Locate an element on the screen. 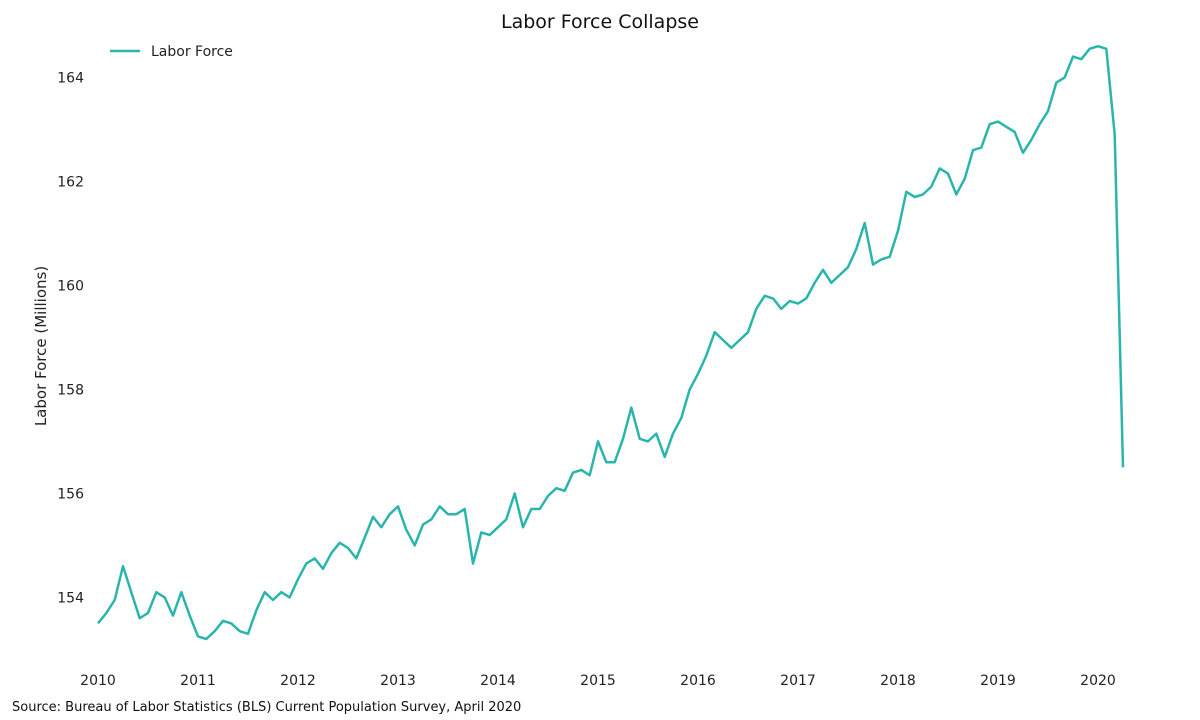 The height and width of the screenshot is (720, 1200). x-tick-label: 2010 is located at coordinates (98, 681).